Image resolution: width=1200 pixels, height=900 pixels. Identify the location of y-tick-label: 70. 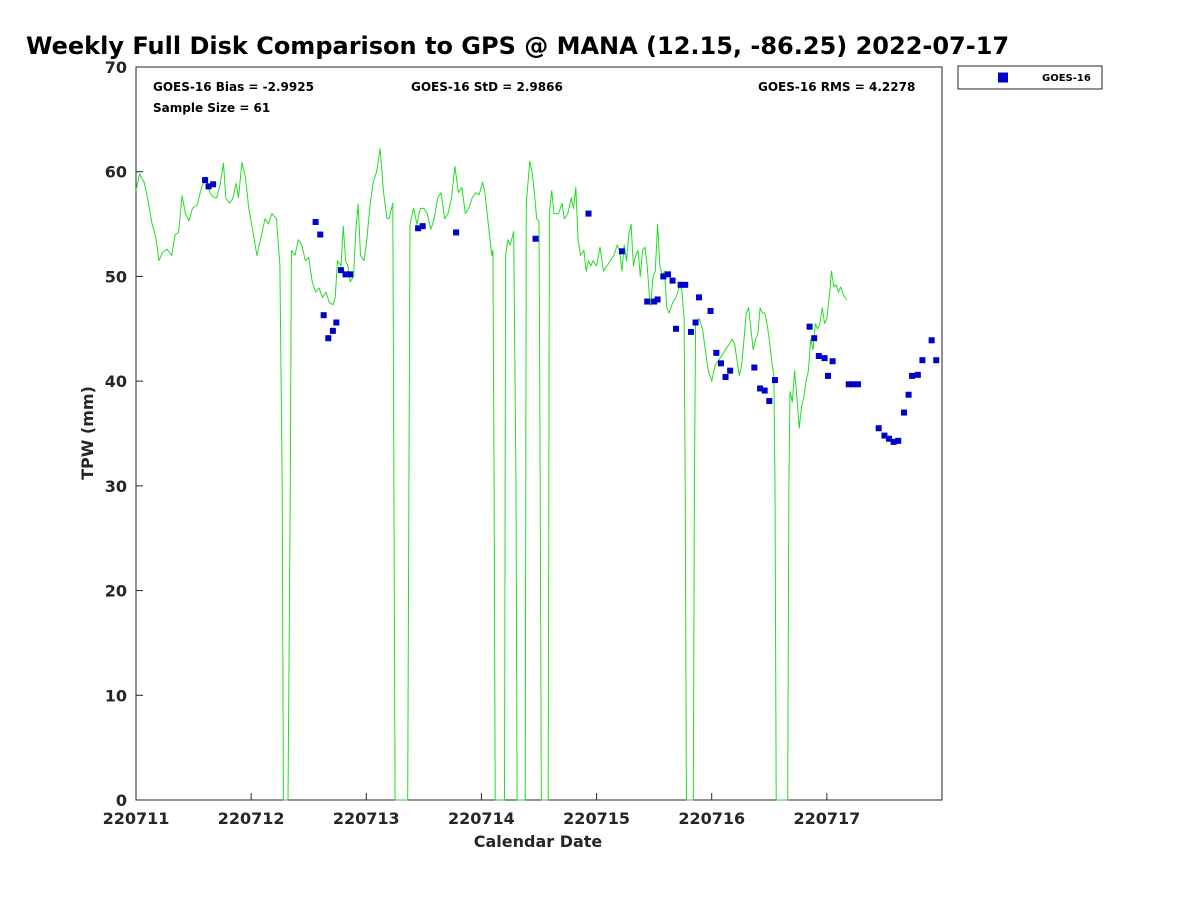
(116, 67).